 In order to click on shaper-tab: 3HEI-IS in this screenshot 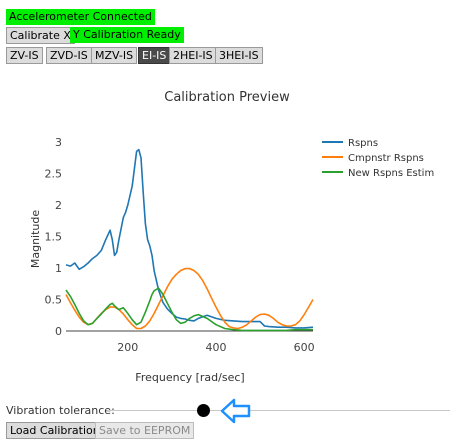, I will do `click(239, 55)`.